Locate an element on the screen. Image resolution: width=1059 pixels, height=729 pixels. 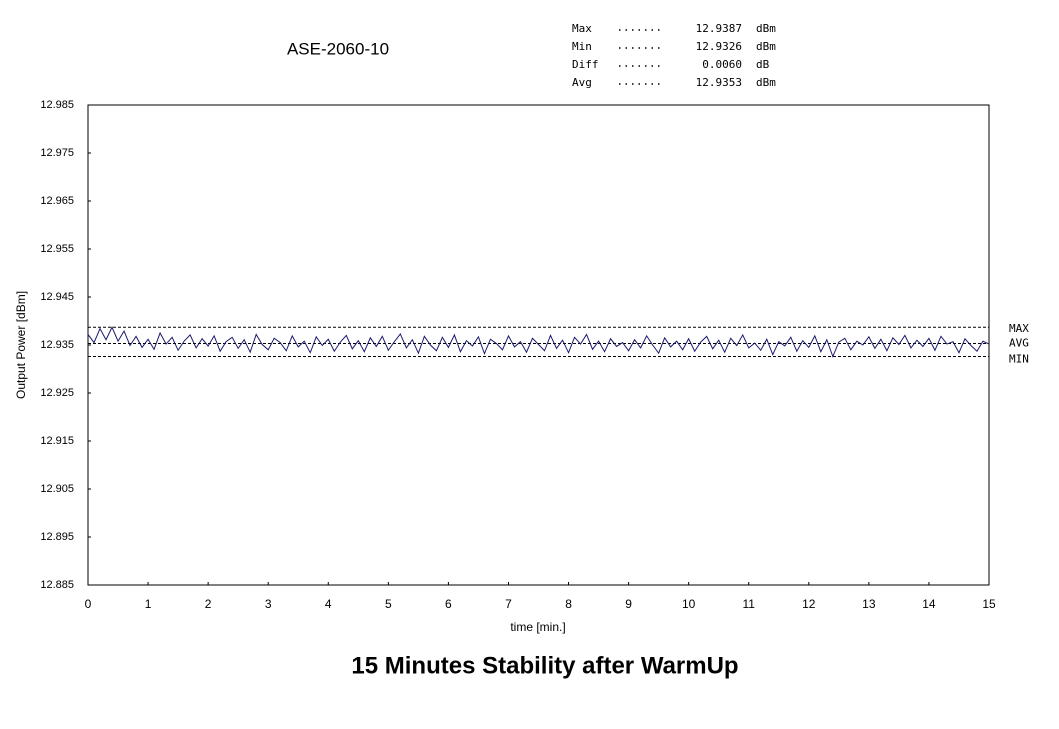
x-tick-label: 1 is located at coordinates (148, 604).